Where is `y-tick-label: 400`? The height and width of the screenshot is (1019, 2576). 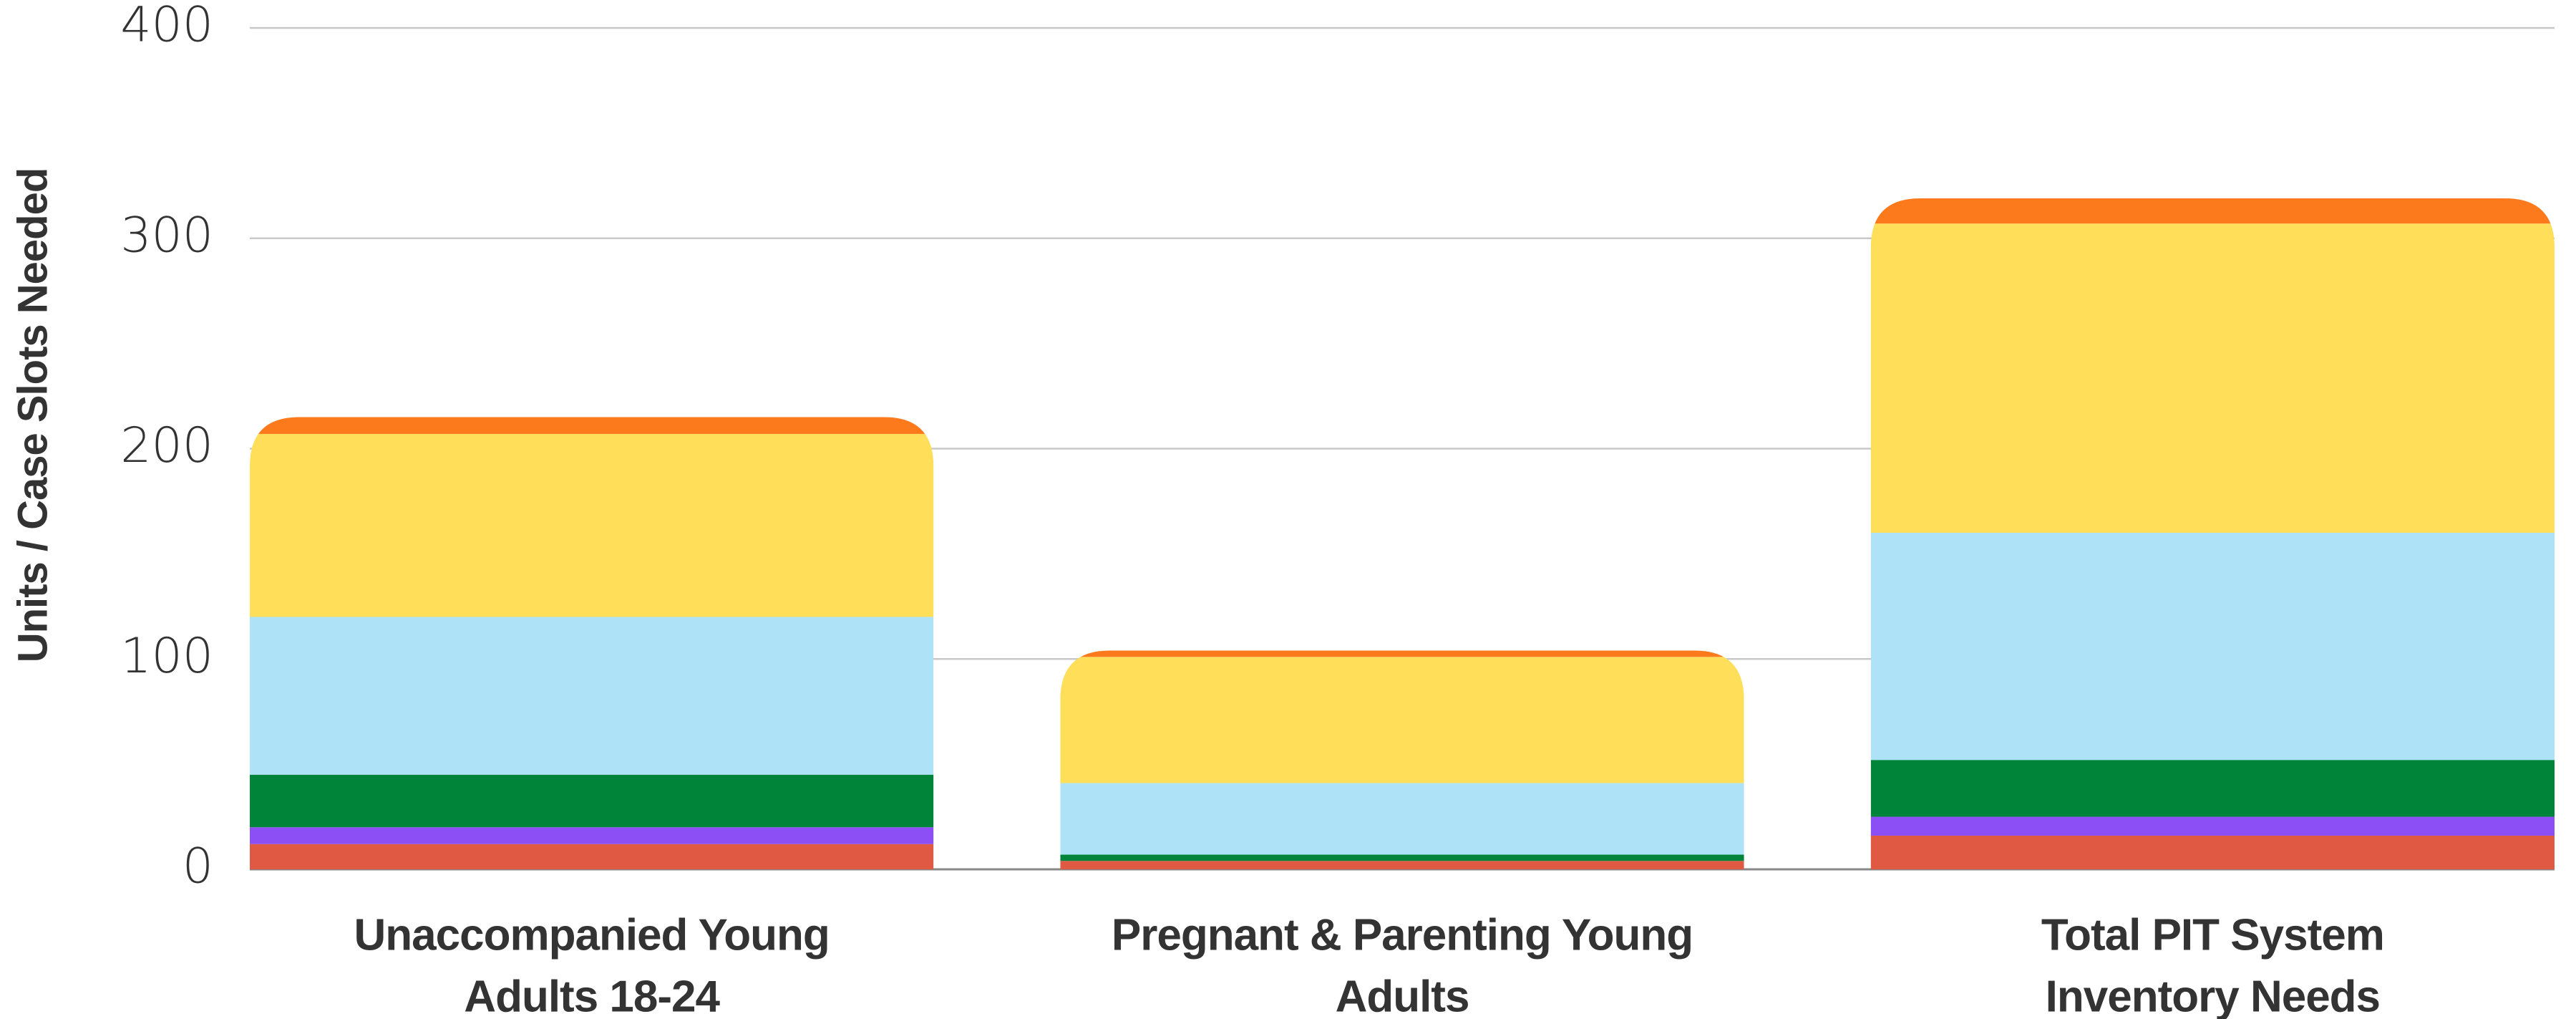
y-tick-label: 400 is located at coordinates (166, 27).